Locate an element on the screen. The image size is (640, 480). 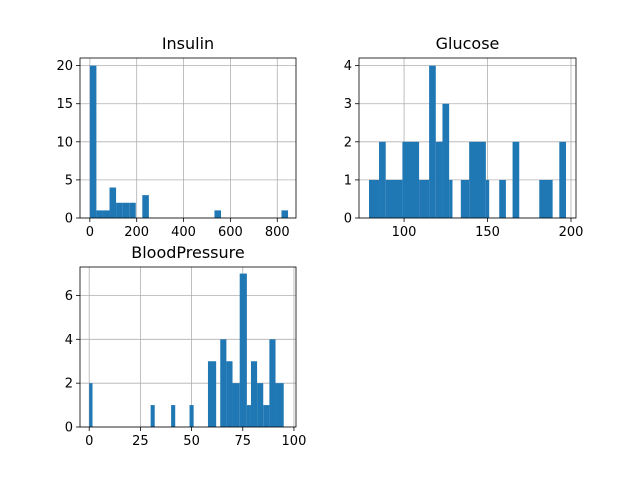
glucose-y-tick-label: 3 is located at coordinates (348, 104).